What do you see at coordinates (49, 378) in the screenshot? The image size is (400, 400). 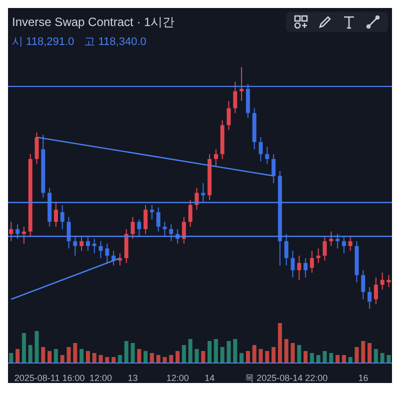 I see `x-tick-label: 2025-08-11 16:00` at bounding box center [49, 378].